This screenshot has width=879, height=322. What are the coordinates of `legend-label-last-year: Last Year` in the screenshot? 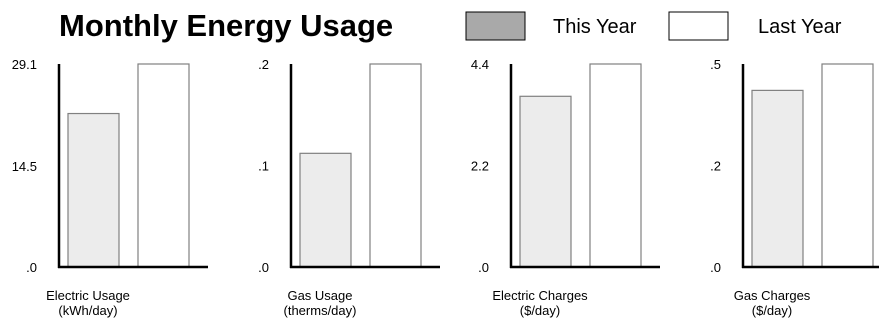 It's located at (800, 27).